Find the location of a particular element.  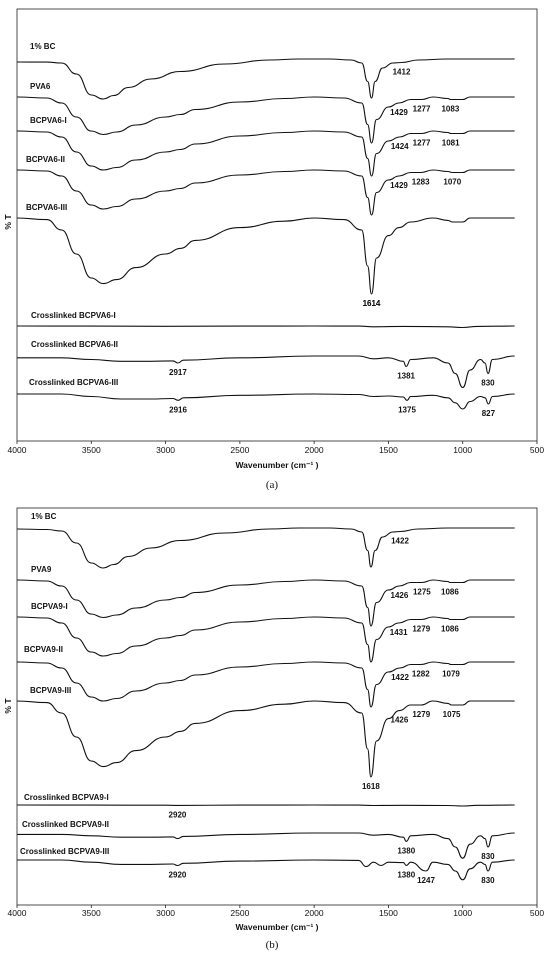

peak-annotation: 1375 is located at coordinates (407, 409).